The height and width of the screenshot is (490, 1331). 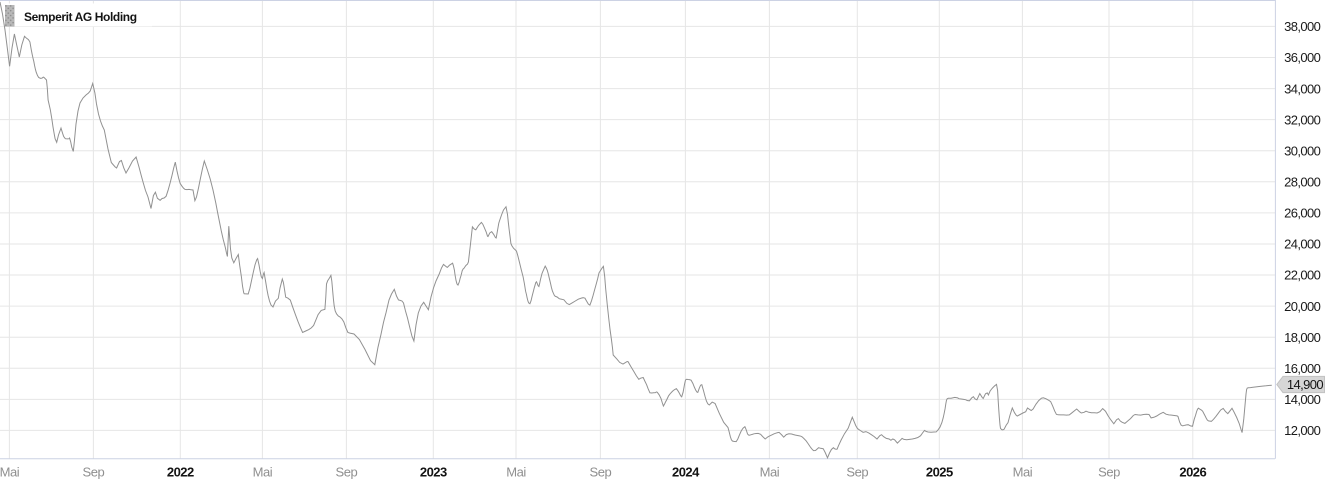 What do you see at coordinates (80, 17) in the screenshot?
I see `svg-text: Semperit AG Holding` at bounding box center [80, 17].